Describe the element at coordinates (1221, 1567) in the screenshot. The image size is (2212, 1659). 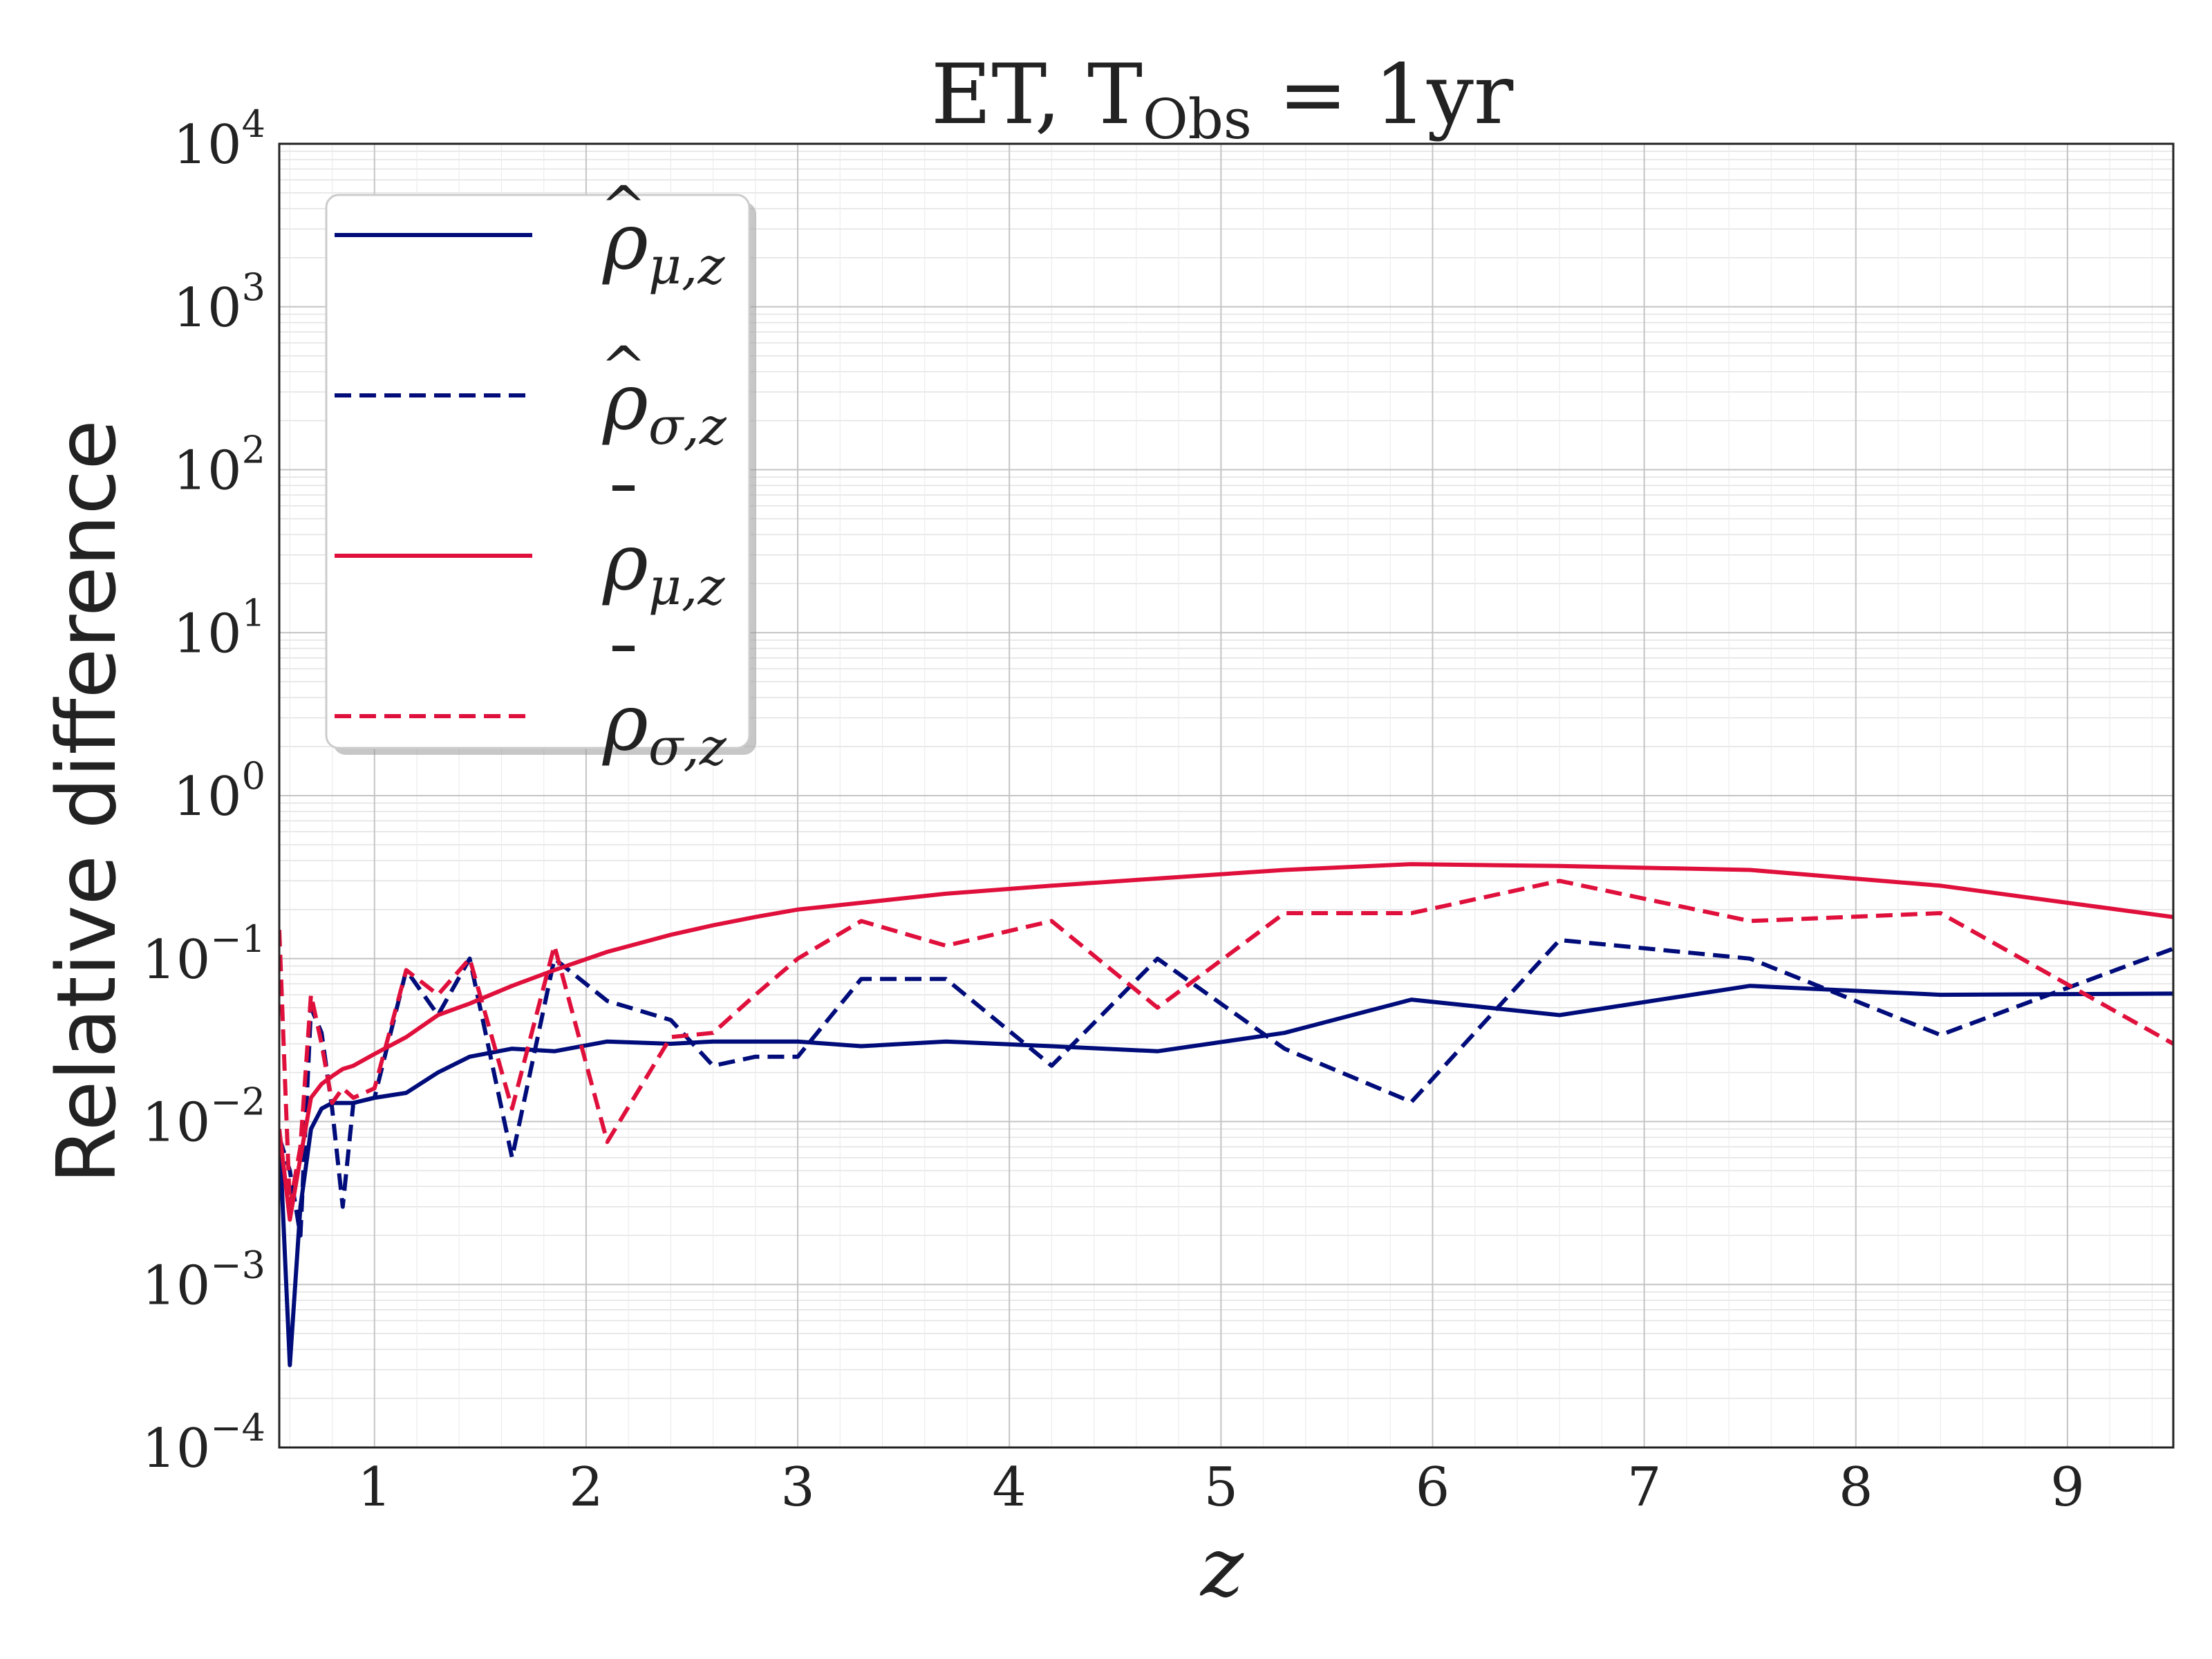
I see `x-axis-label: z` at that location.